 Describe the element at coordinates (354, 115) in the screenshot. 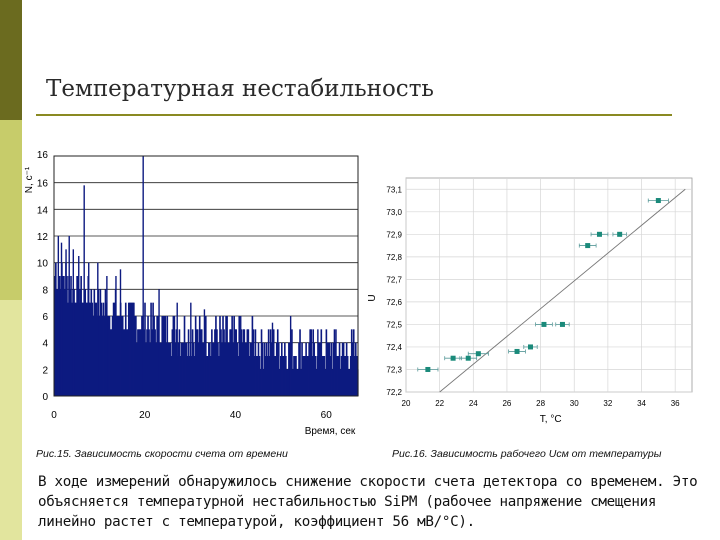

I see `title-underline` at that location.